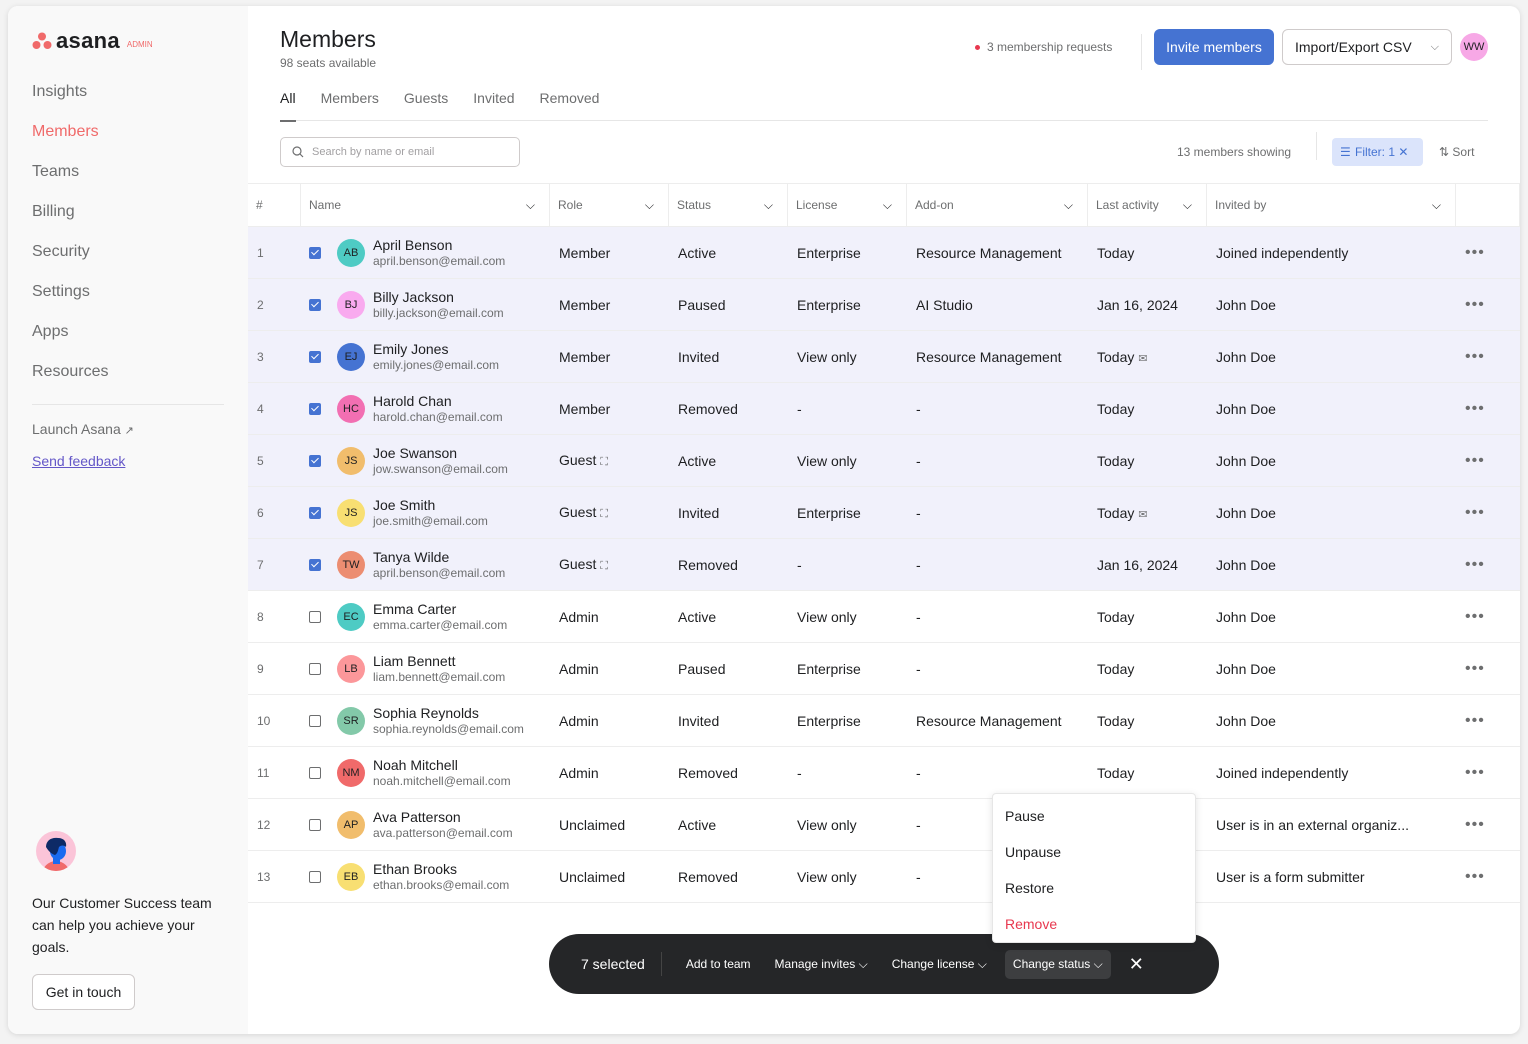 The height and width of the screenshot is (1044, 1528). Describe the element at coordinates (70, 371) in the screenshot. I see `sidebar-item-resources: Resources` at that location.